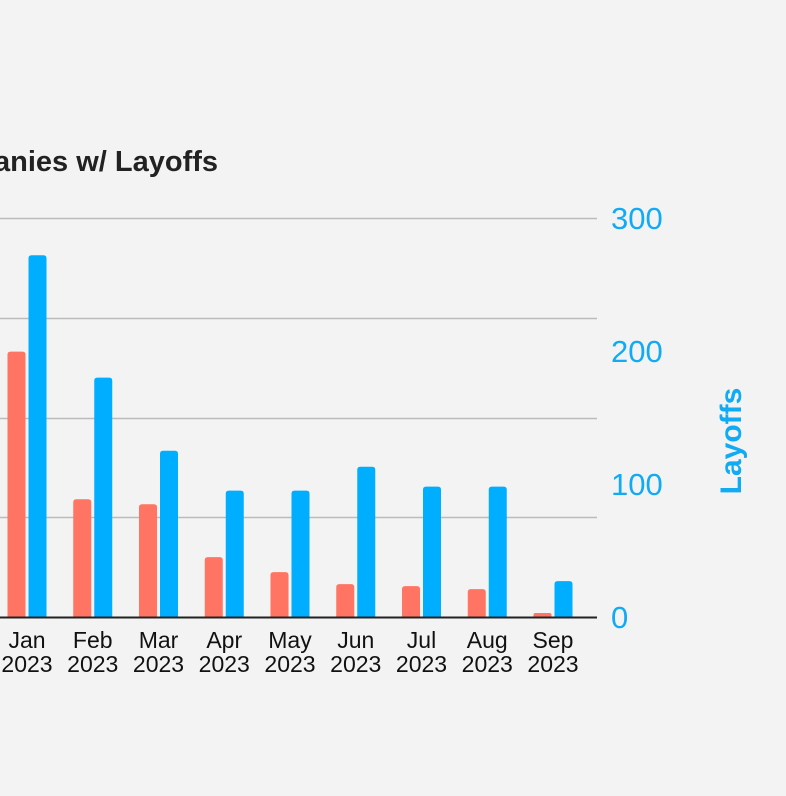  I want to click on x-tick-label: Jan 2023, so click(26, 652).